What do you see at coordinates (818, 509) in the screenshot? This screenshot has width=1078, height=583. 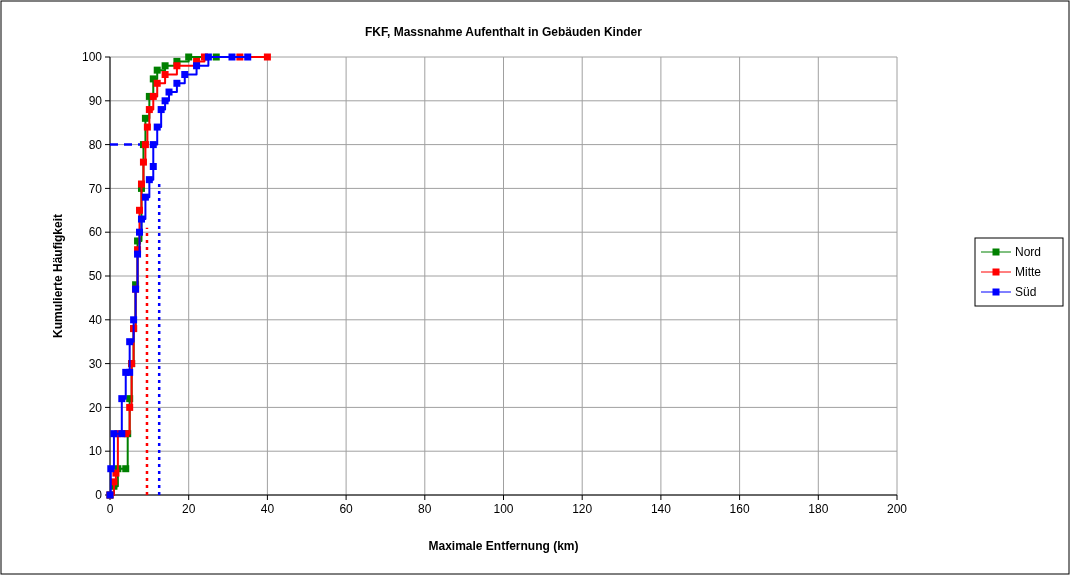 I see `x-tick-label: 180` at bounding box center [818, 509].